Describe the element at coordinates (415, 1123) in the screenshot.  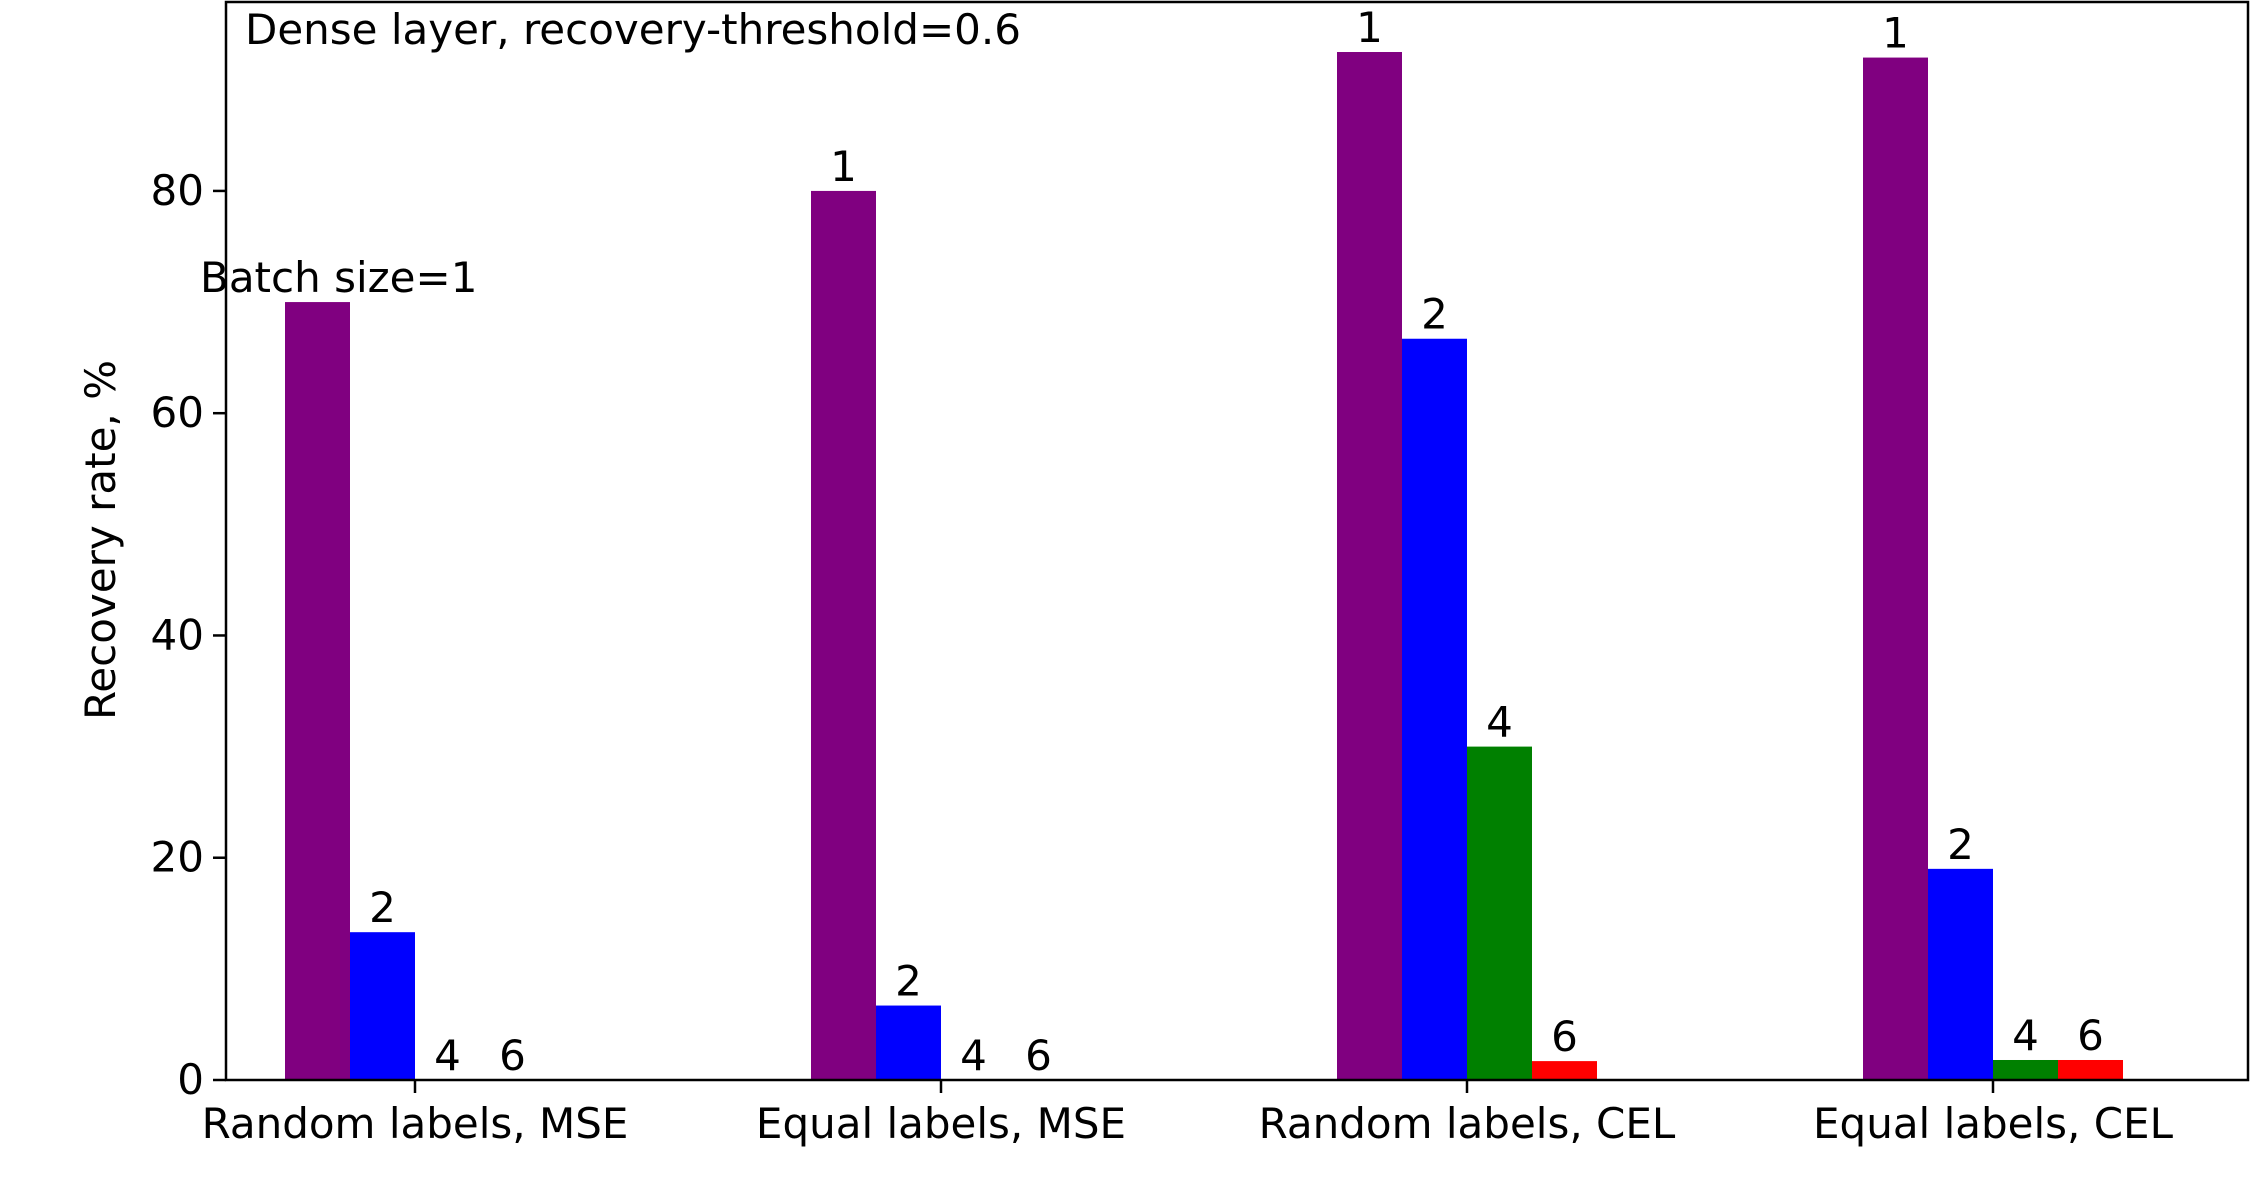
I see `x-tick-label: Random labels, MSE` at that location.